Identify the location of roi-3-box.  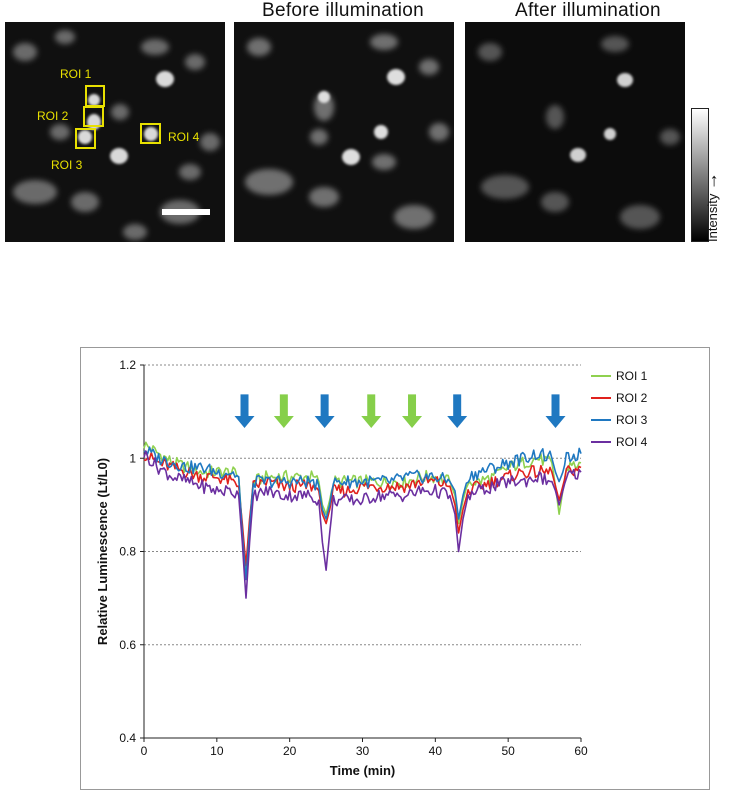
(85, 138).